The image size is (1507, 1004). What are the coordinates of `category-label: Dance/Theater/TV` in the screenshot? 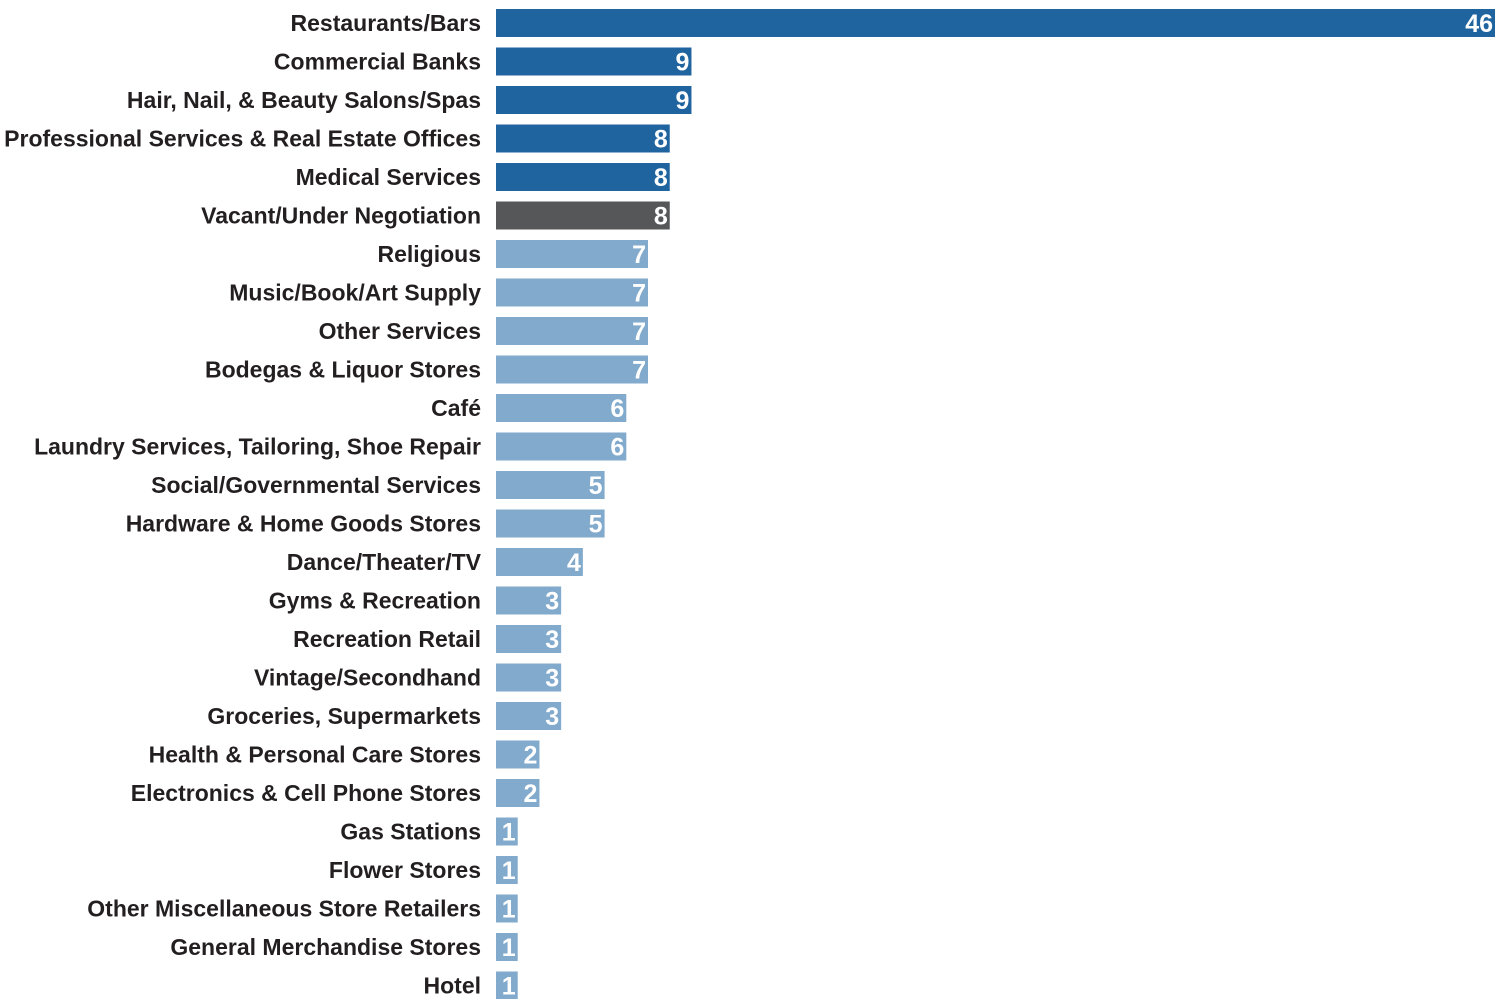 It's located at (384, 562).